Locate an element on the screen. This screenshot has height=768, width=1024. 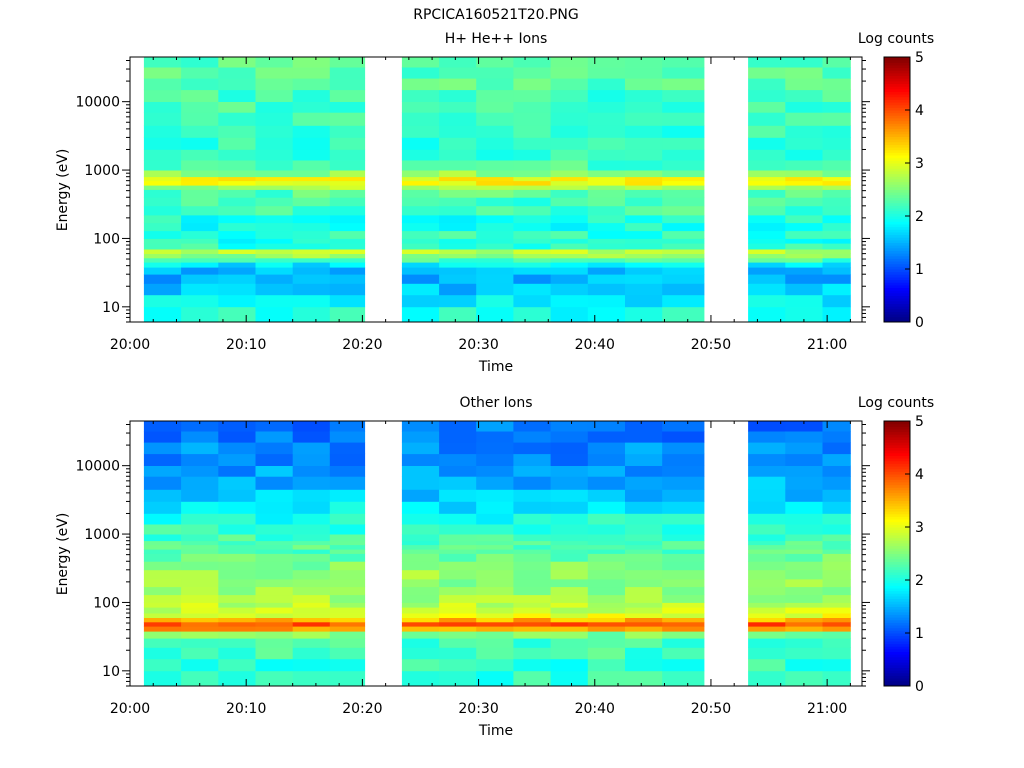
x-tick-label: 20:30 is located at coordinates (478, 709).